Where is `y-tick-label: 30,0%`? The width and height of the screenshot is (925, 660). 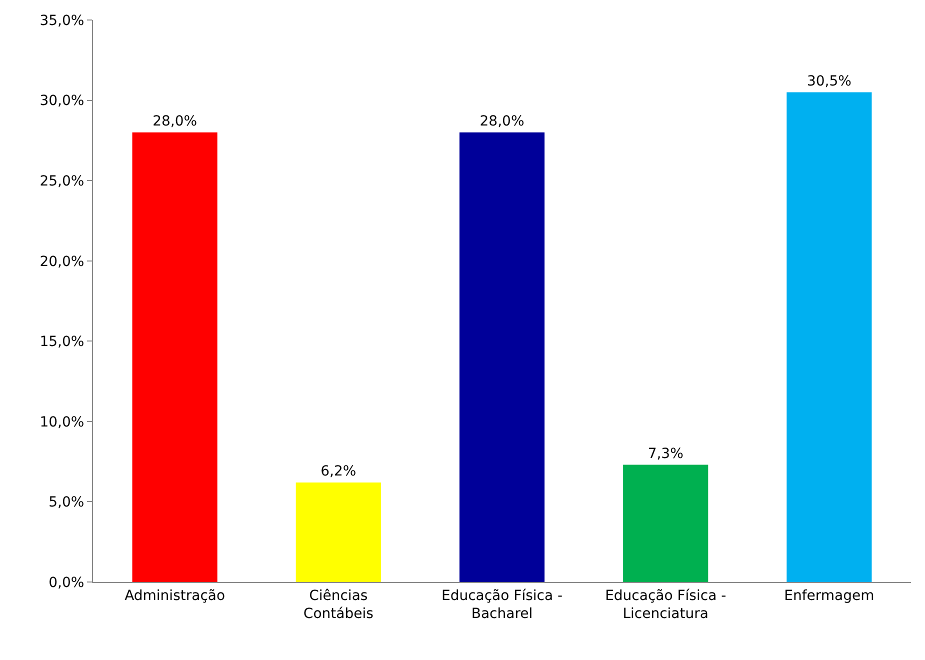
y-tick-label: 30,0% is located at coordinates (62, 101).